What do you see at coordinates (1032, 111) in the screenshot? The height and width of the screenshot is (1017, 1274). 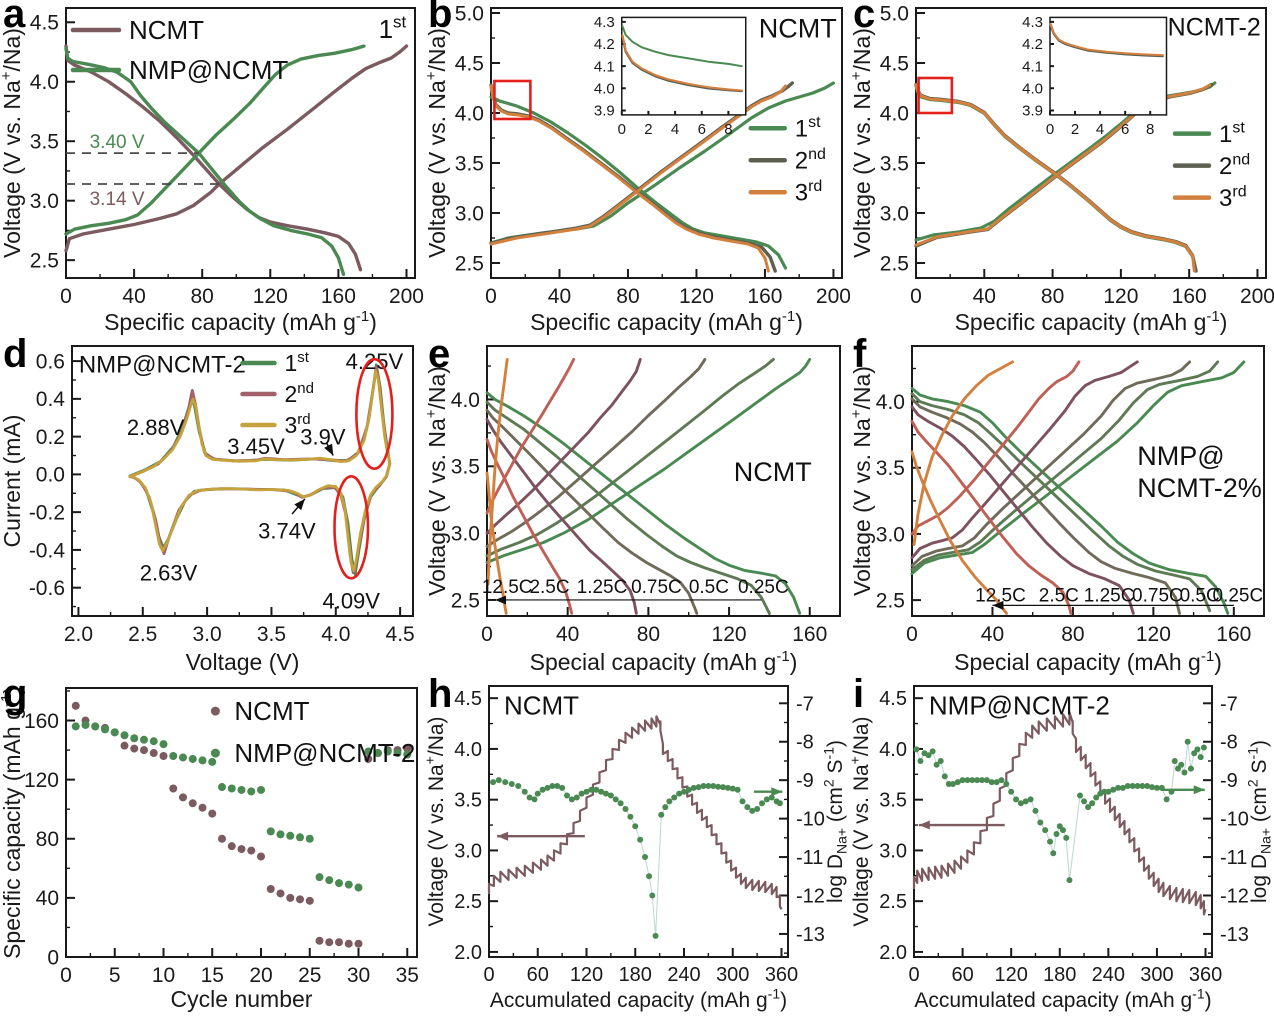 I see `svg-text: 3.9` at bounding box center [1032, 111].